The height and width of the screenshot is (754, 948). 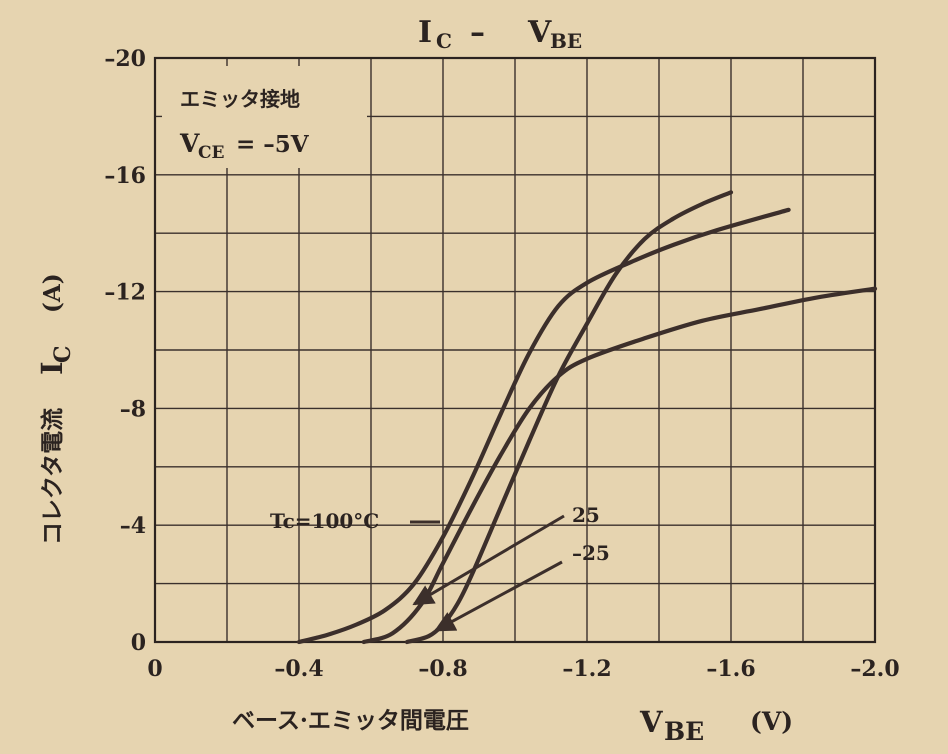 I want to click on annotation-tc-25-arrow, so click(x=488, y=560).